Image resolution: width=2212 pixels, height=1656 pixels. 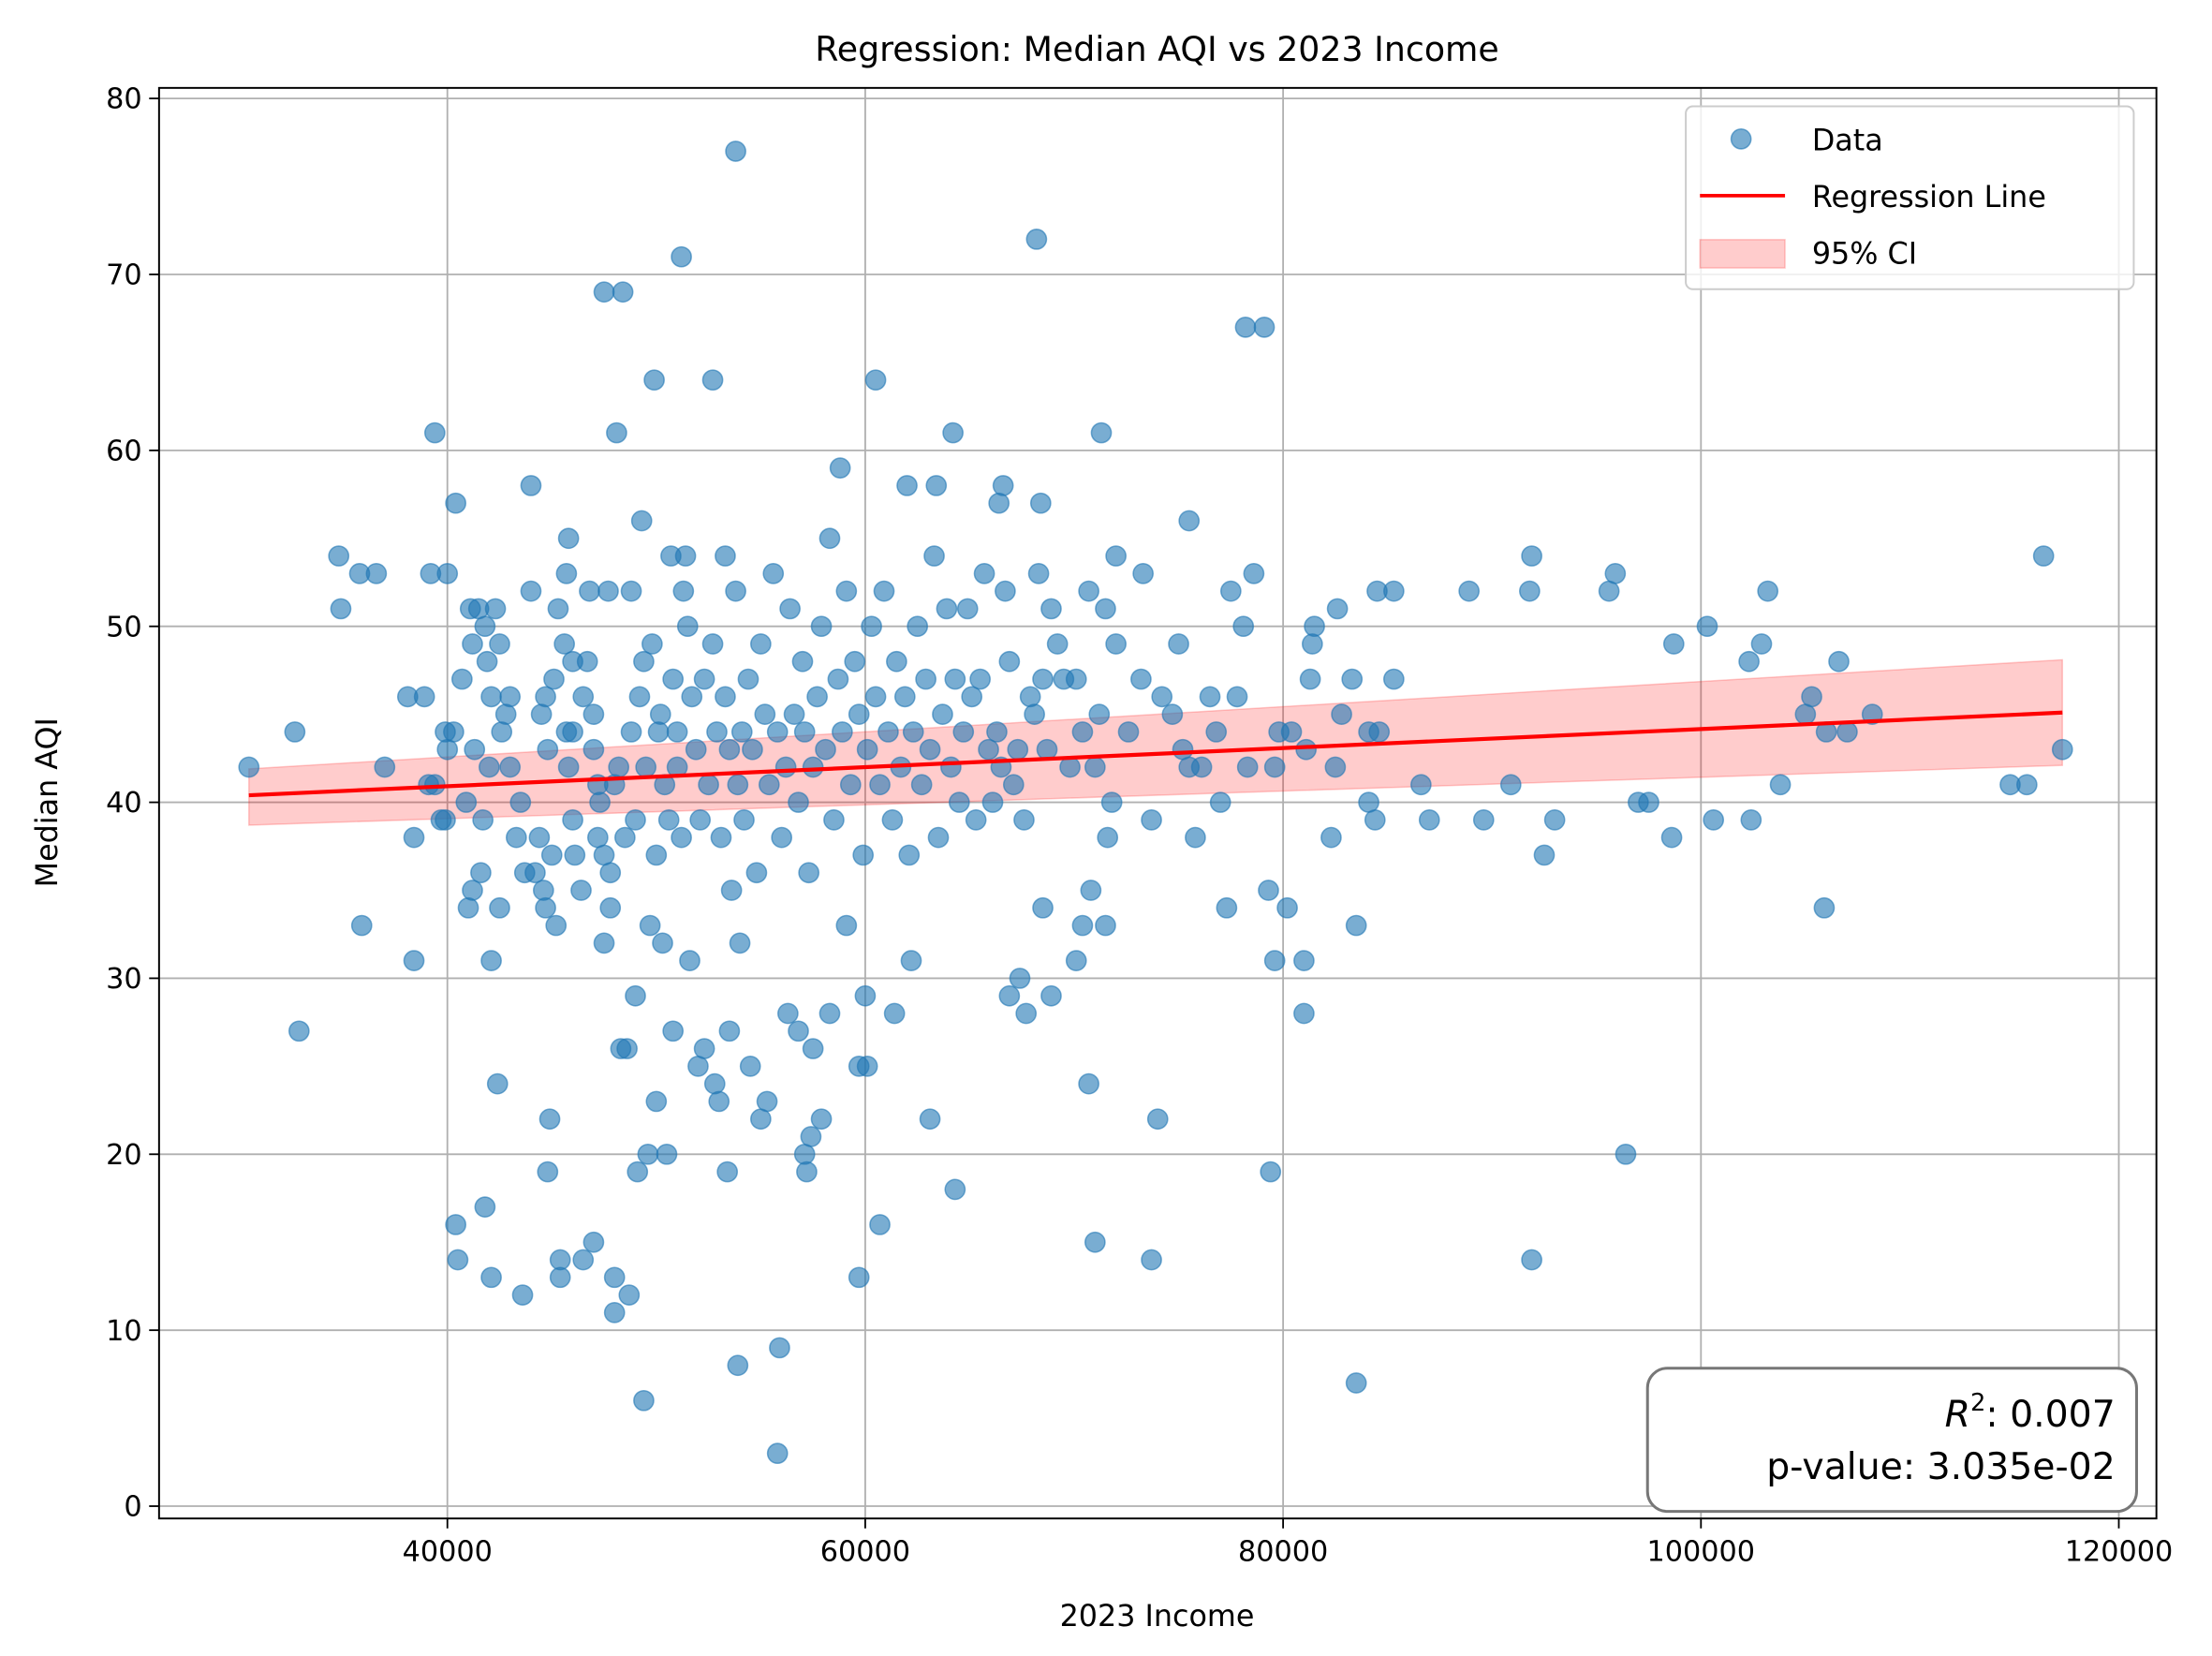 What do you see at coordinates (1957, 1414) in the screenshot?
I see `r2-symbol: R` at bounding box center [1957, 1414].